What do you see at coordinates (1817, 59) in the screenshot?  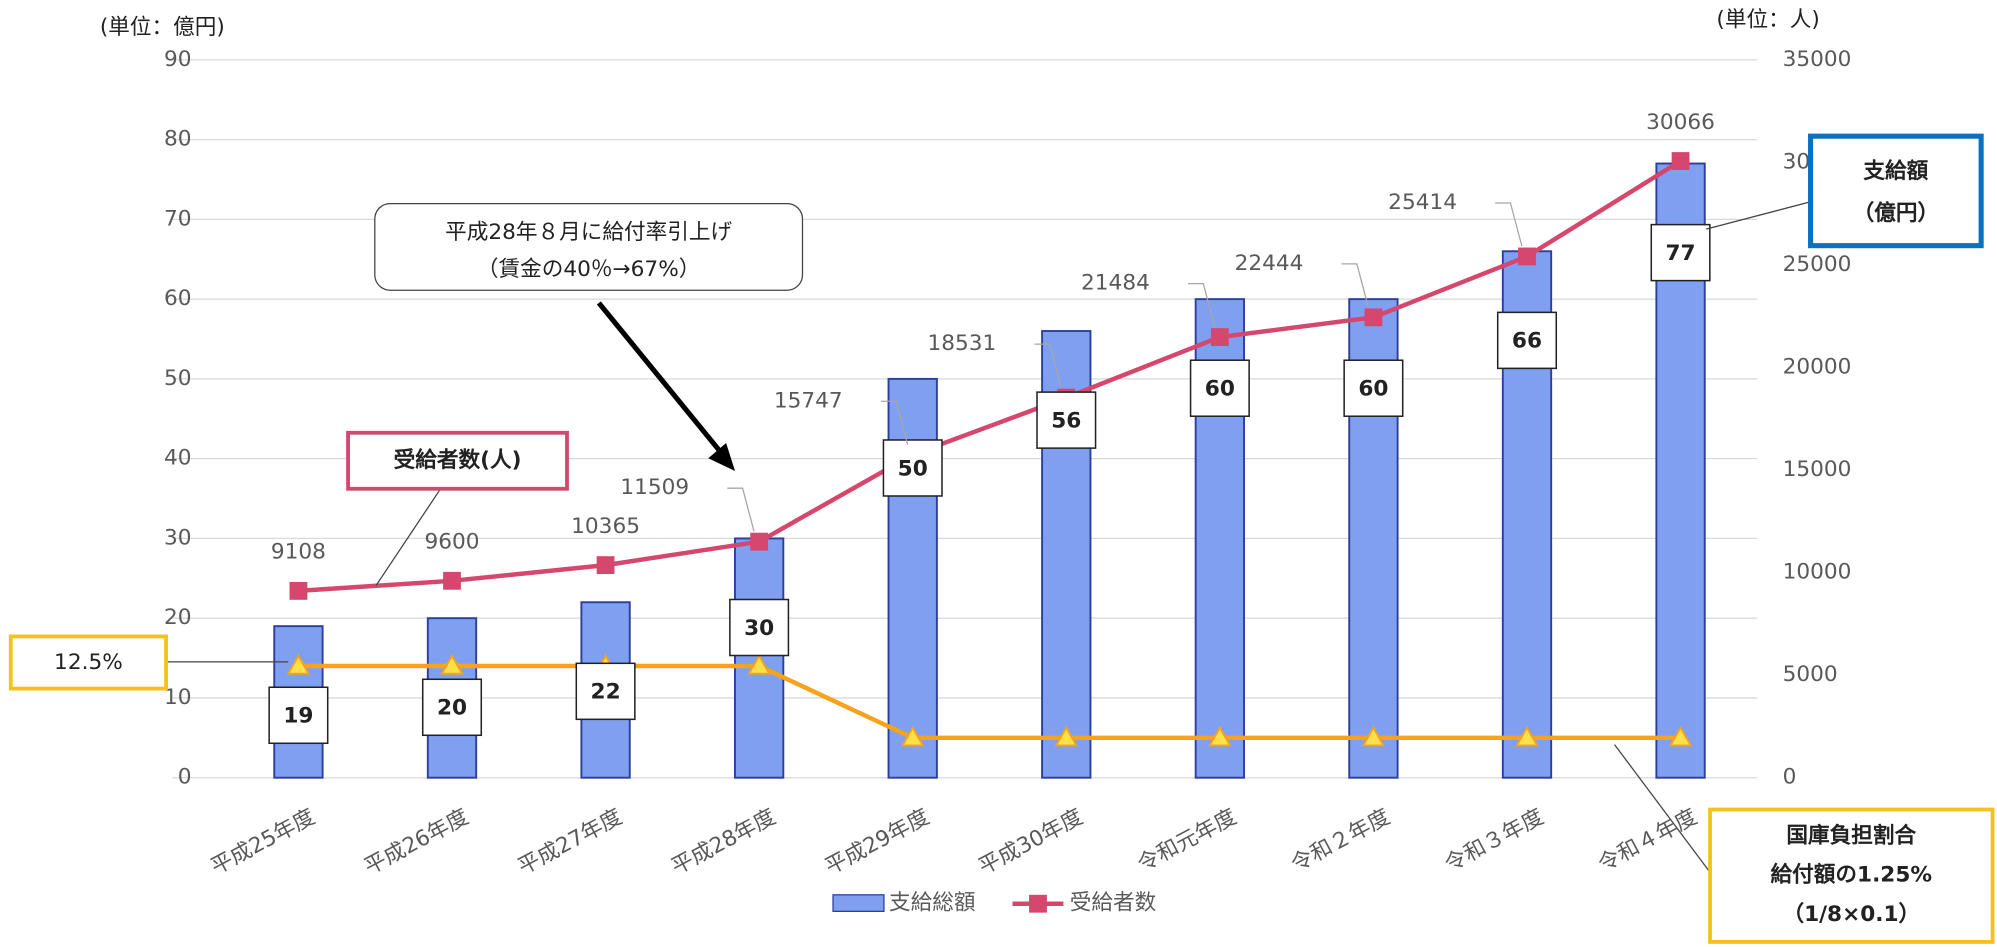 I see `y2-tick-label: 35000` at bounding box center [1817, 59].